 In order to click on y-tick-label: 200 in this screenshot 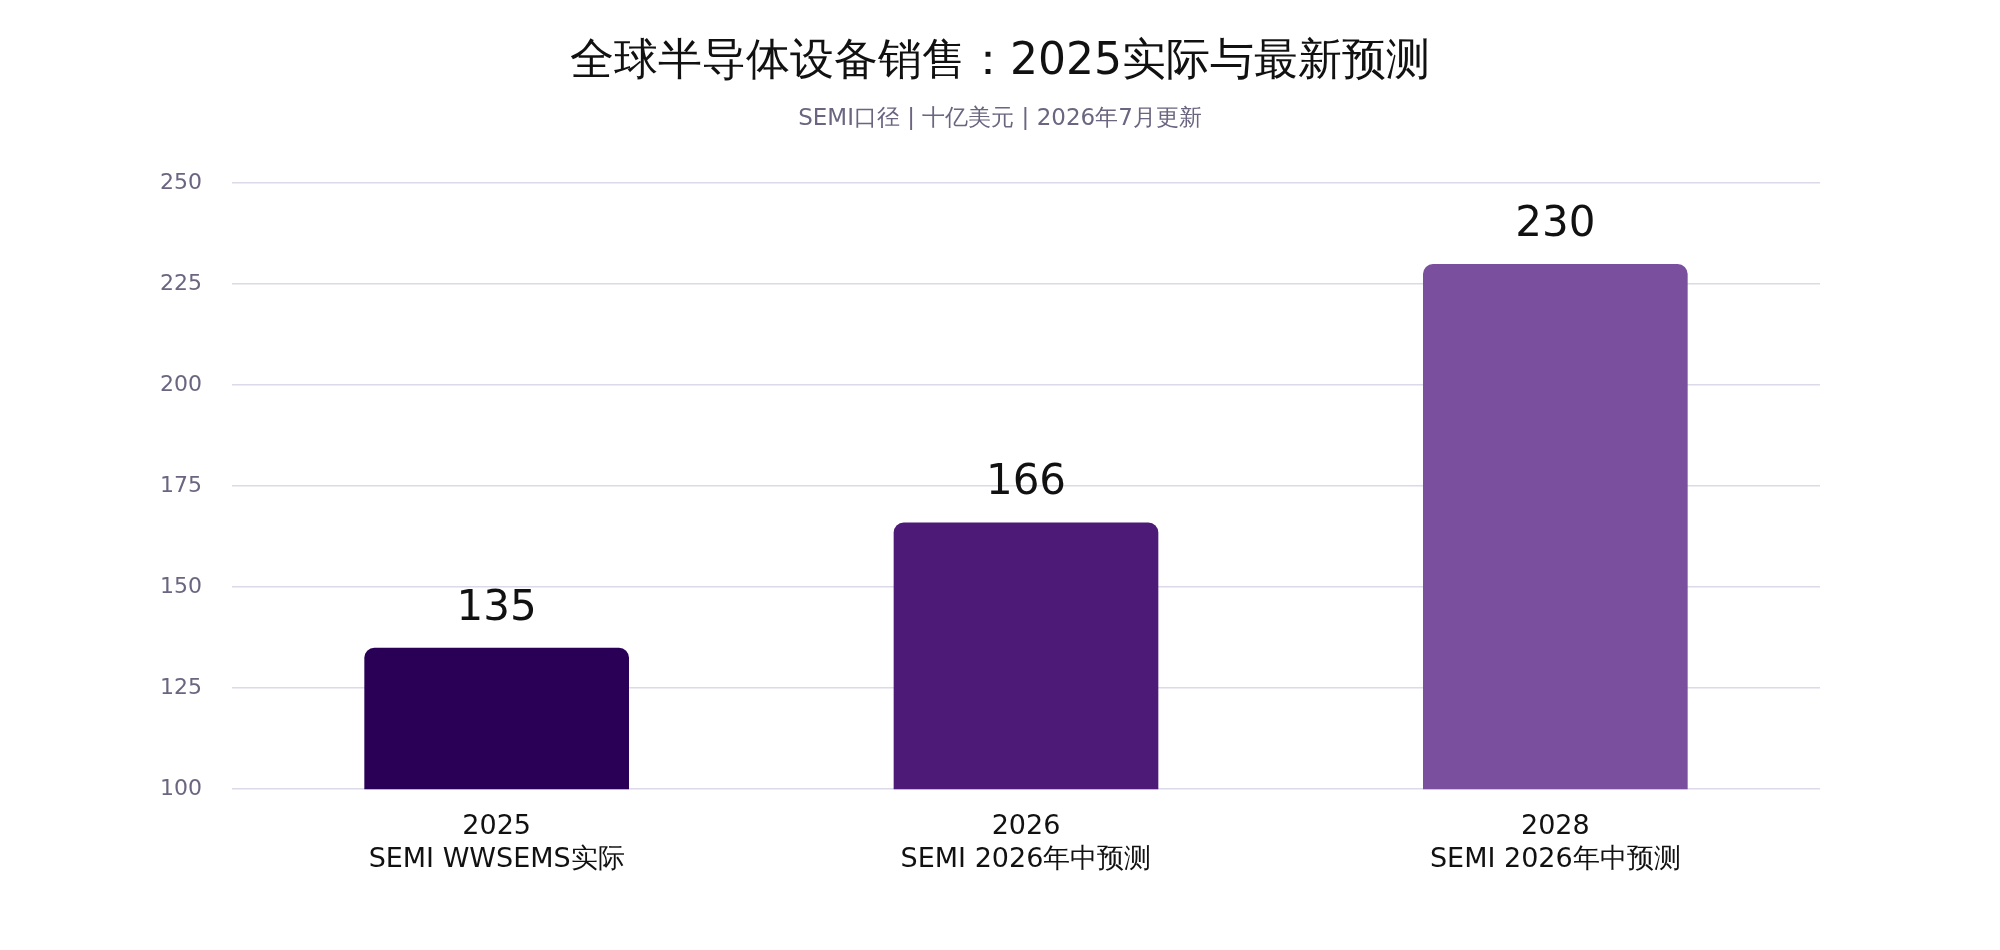, I will do `click(180, 383)`.